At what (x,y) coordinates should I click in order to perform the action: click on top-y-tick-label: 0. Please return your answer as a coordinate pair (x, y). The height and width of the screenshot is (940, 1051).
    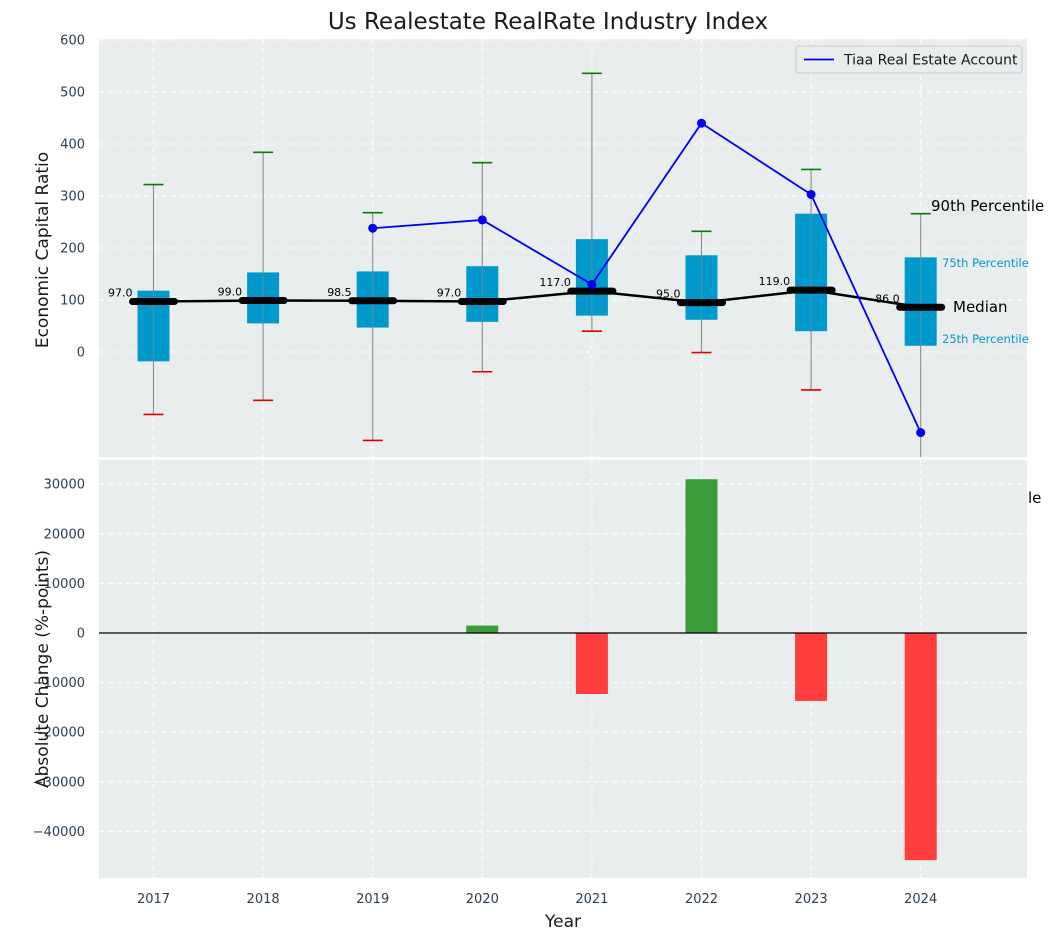
    Looking at the image, I should click on (81, 353).